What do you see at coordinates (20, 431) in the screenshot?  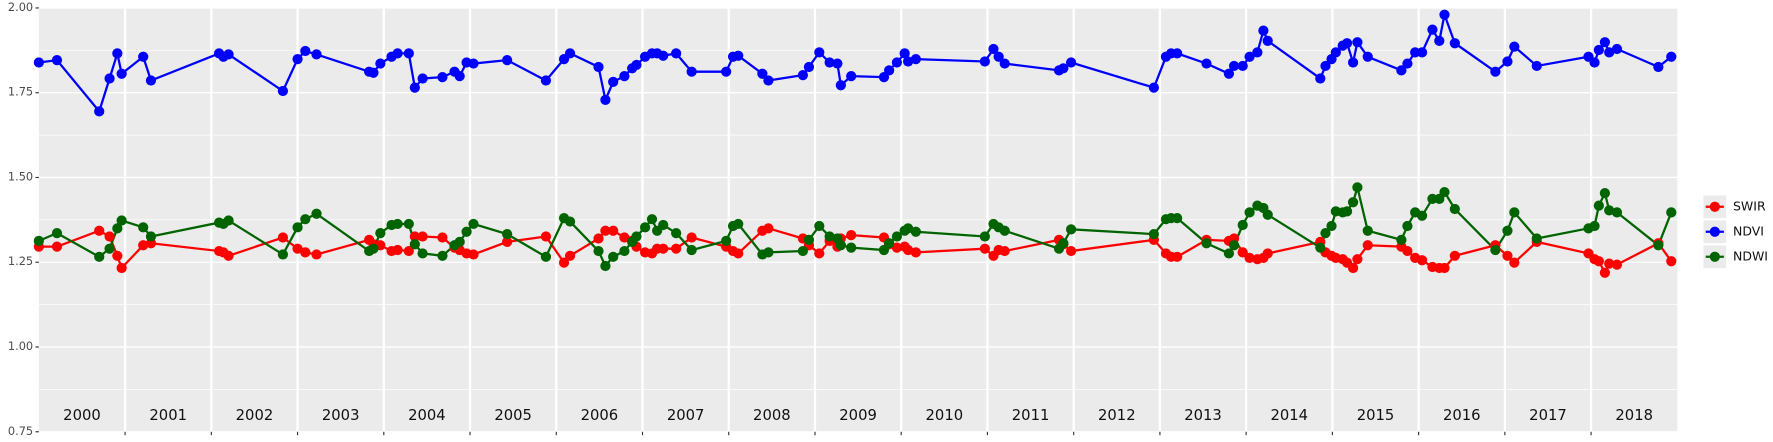 I see `y-tick-label: 0.75` at bounding box center [20, 431].